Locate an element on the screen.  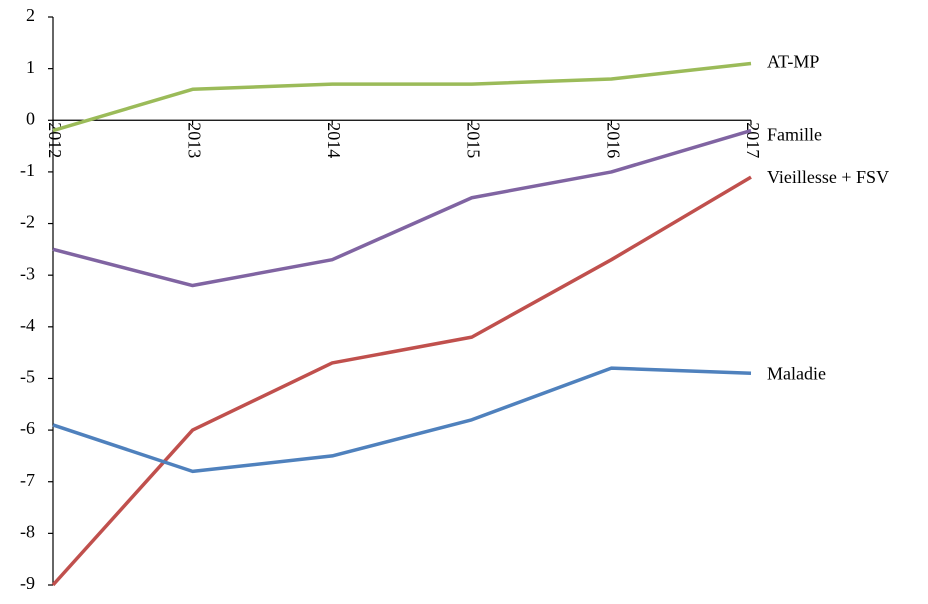
y-tick-label: -6 is located at coordinates (27, 428).